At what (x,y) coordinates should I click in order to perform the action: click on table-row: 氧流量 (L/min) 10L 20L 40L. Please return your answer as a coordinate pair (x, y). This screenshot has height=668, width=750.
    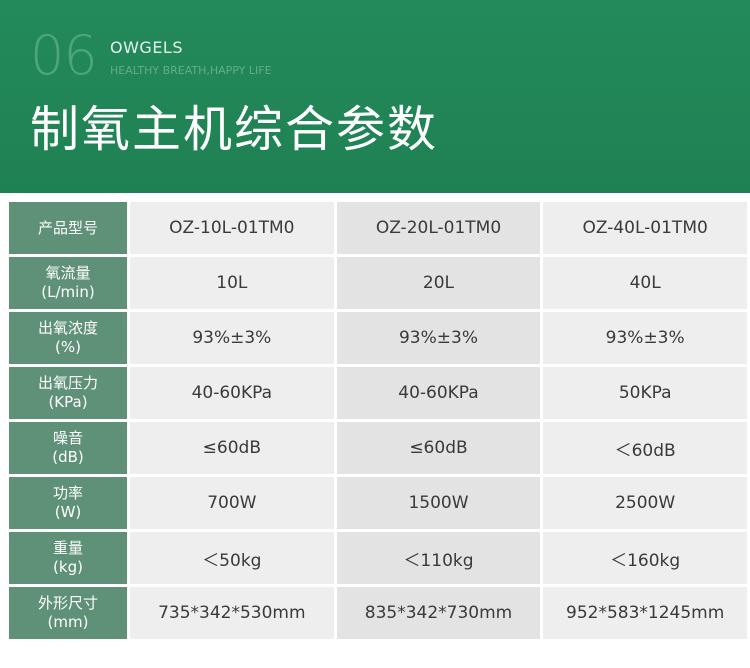
    Looking at the image, I should click on (378, 283).